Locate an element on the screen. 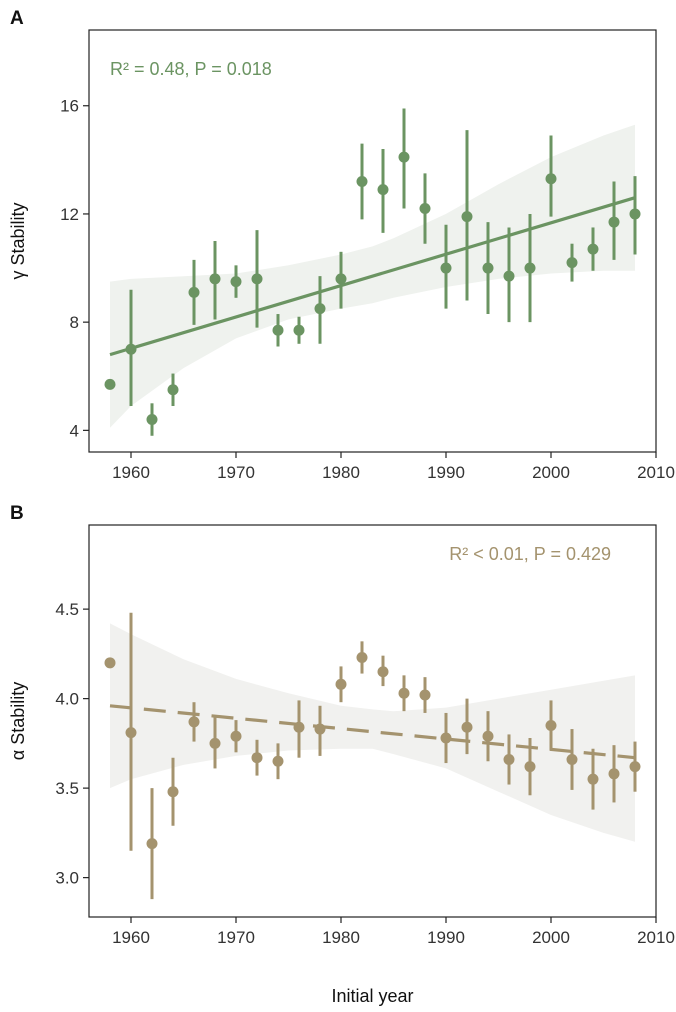  y-tick-label: 4 is located at coordinates (74, 430).